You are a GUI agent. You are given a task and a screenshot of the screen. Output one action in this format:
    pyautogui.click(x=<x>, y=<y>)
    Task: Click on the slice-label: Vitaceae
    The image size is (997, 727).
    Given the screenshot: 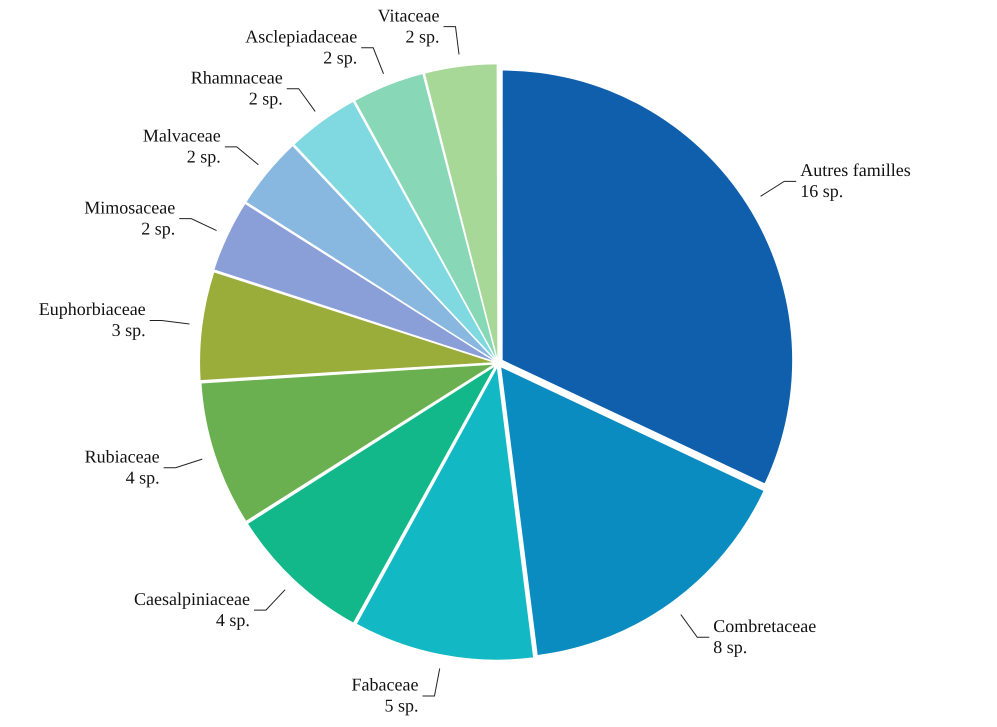 What is the action you would take?
    pyautogui.click(x=409, y=15)
    